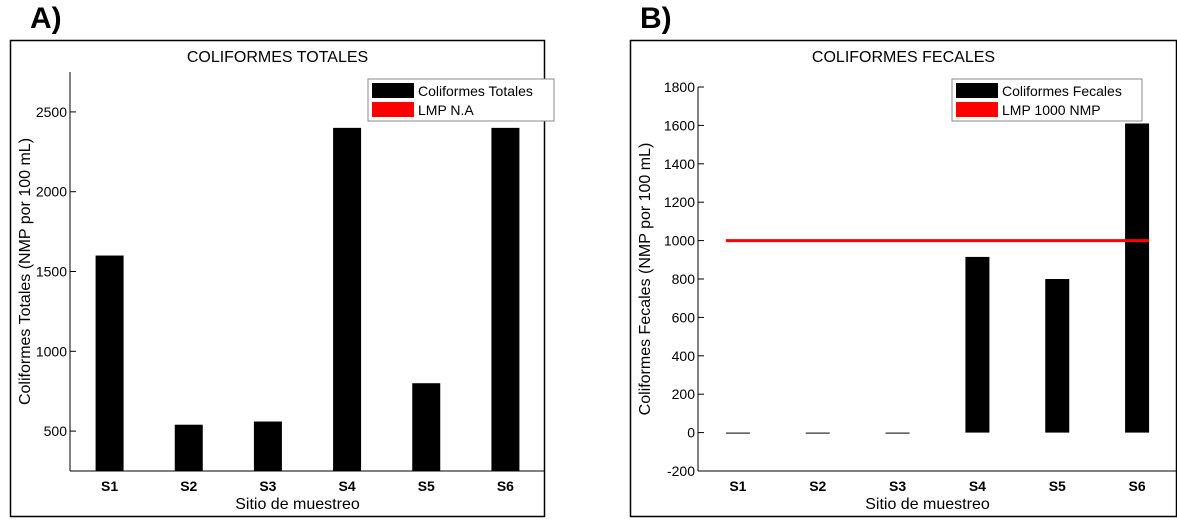 The image size is (1177, 520). I want to click on chart2-x-tick-label: S1, so click(737, 486).